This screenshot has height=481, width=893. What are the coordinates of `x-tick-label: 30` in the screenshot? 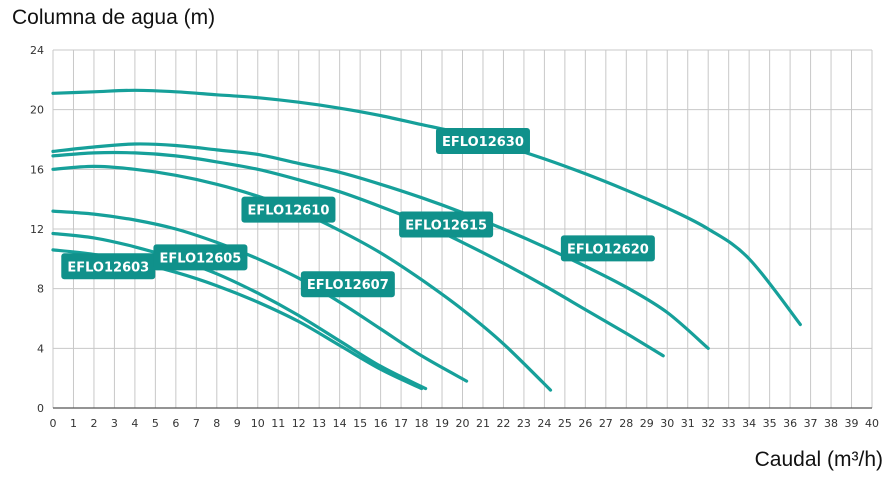 It's located at (667, 423).